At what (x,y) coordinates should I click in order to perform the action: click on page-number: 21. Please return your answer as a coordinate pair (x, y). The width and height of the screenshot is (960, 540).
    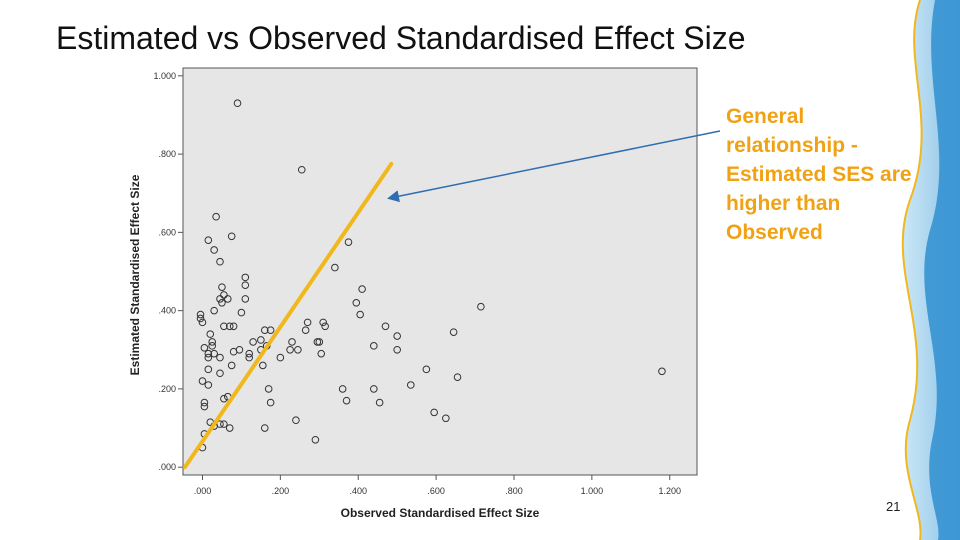
    Looking at the image, I should click on (893, 506).